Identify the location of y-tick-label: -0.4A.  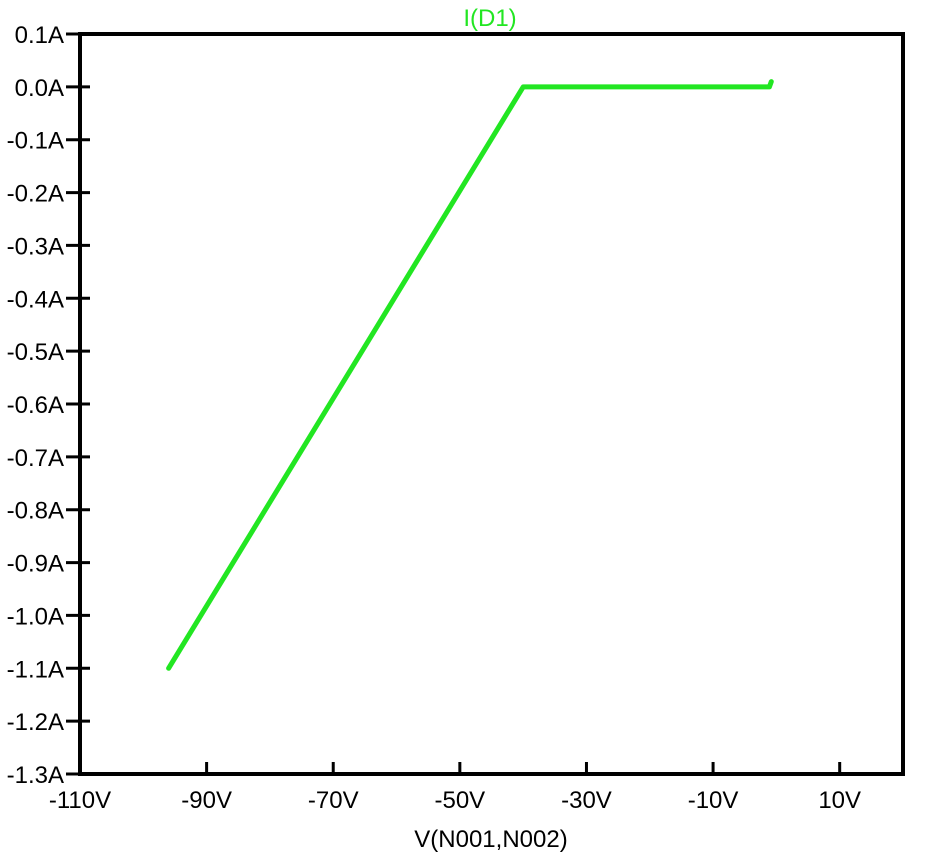
(35, 299).